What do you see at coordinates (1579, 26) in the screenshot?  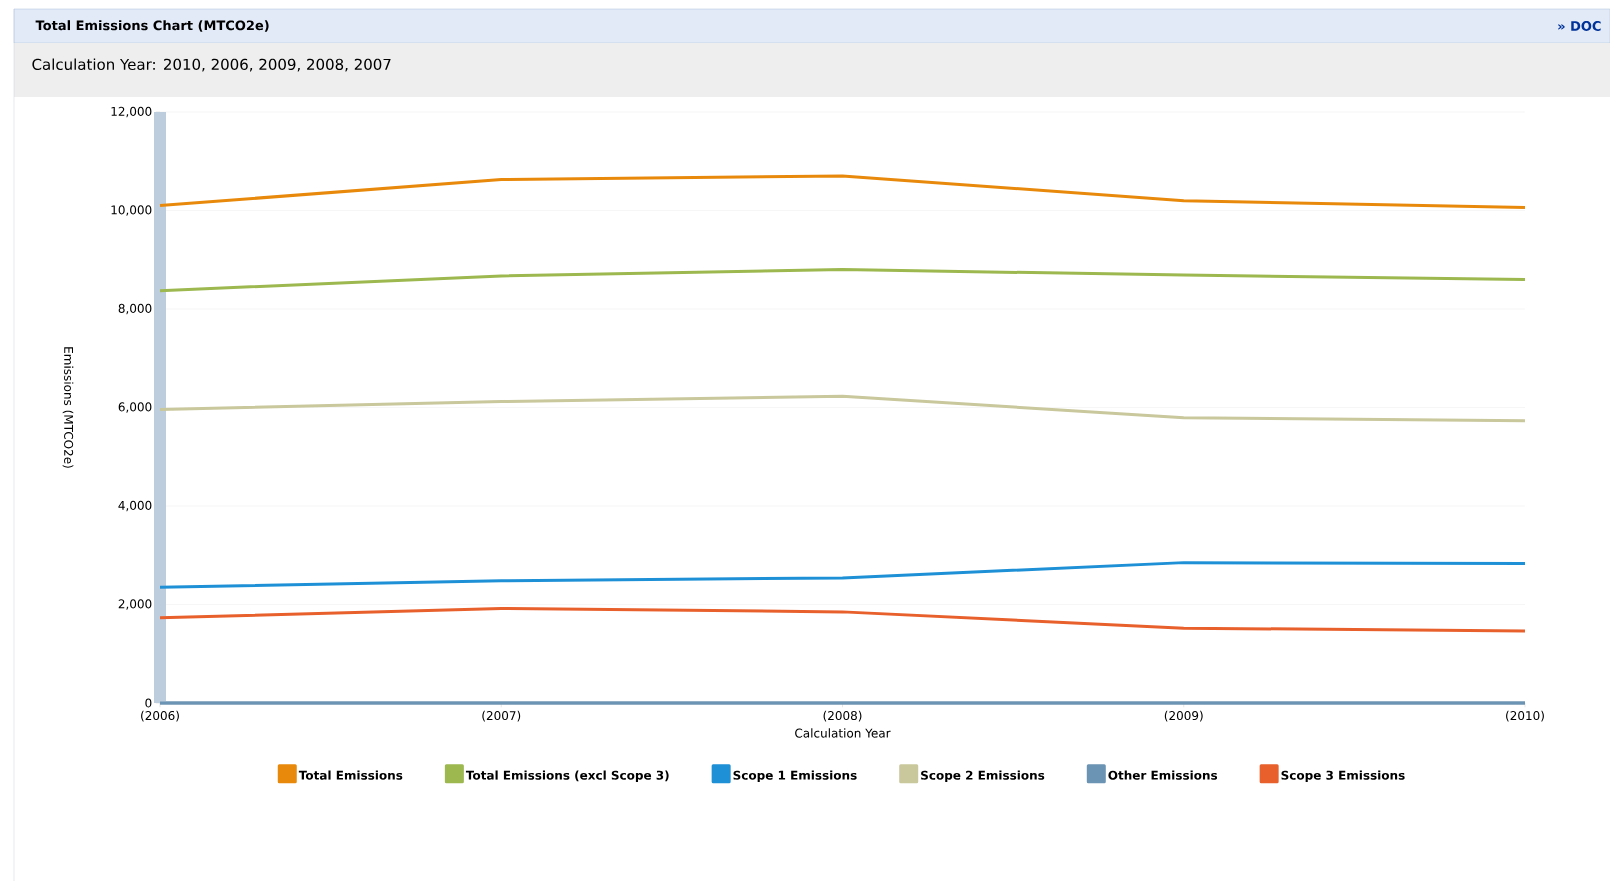 I see `text: » DOC` at bounding box center [1579, 26].